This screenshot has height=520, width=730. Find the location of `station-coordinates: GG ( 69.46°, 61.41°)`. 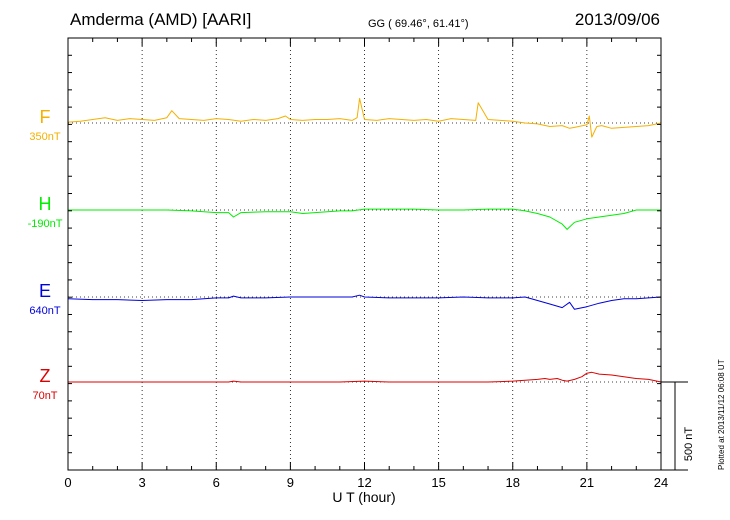

station-coordinates: GG ( 69.46°, 61.41°) is located at coordinates (418, 24).